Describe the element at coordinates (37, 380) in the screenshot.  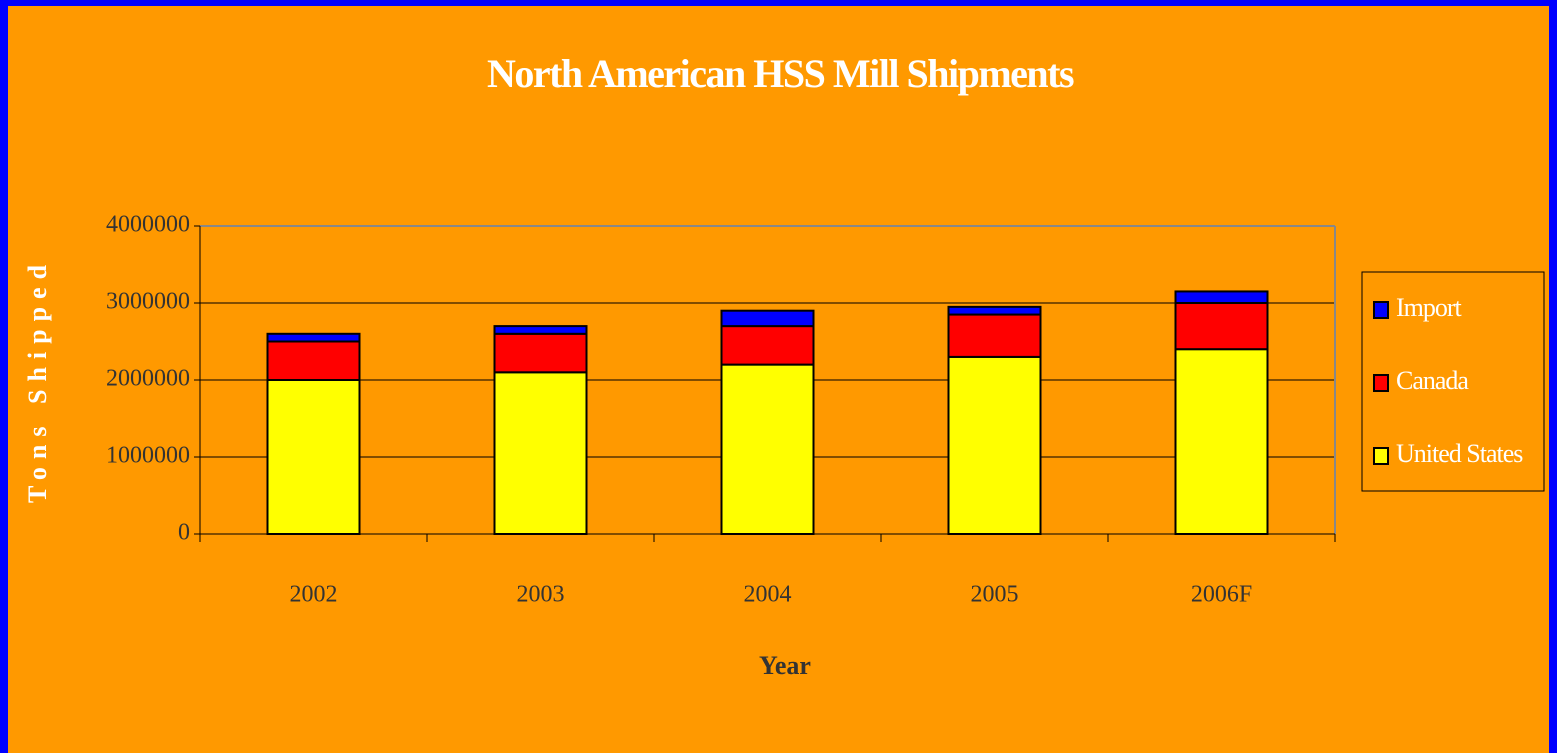
I see `y-axis-label: Tons Shipped` at that location.